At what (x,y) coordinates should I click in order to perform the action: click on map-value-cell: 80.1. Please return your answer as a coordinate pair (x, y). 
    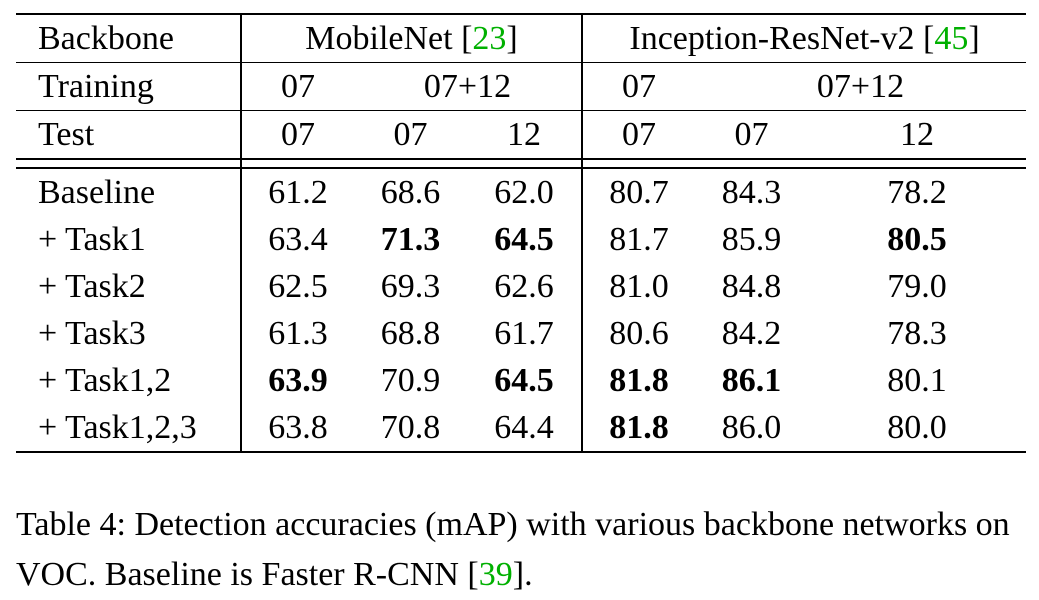
    Looking at the image, I should click on (917, 380).